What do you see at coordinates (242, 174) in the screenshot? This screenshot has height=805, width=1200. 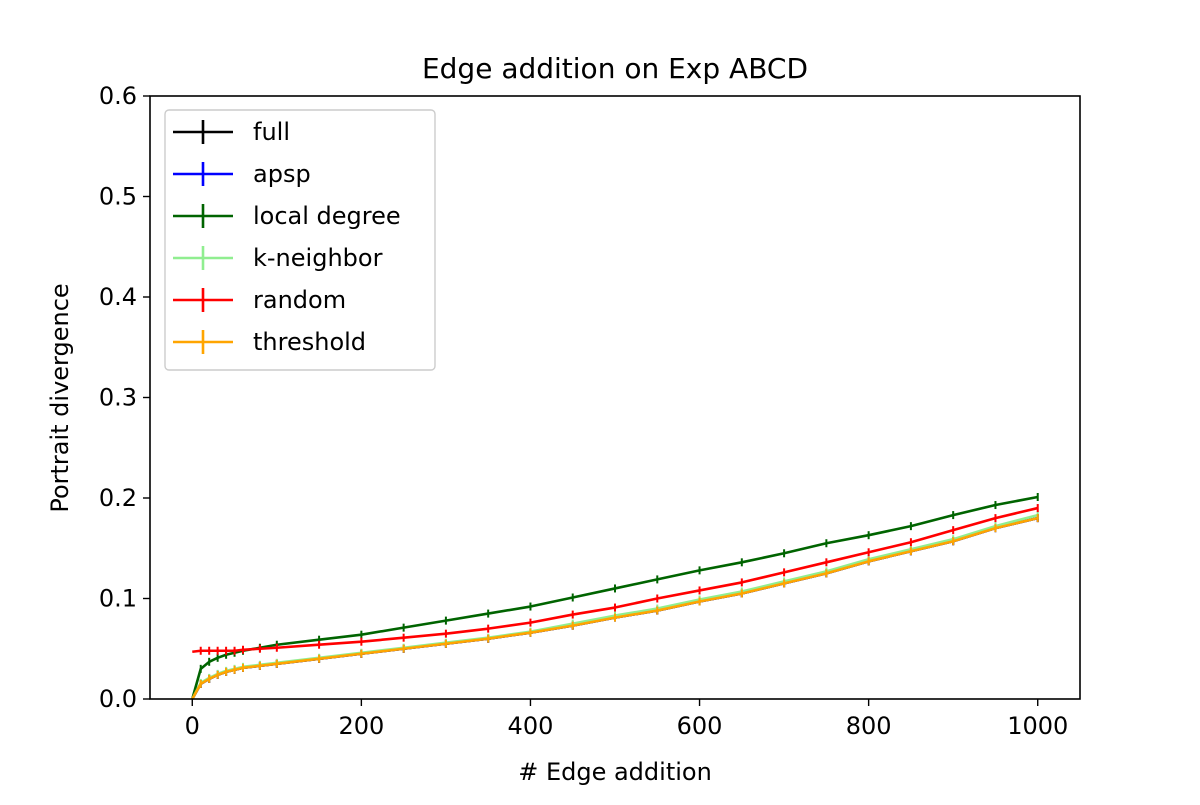 I see `legend-item: apsp` at bounding box center [242, 174].